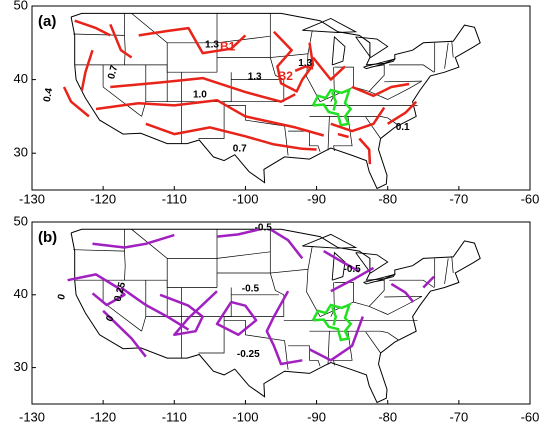  What do you see at coordinates (21, 152) in the screenshot?
I see `y-tick-label: 30` at bounding box center [21, 152].